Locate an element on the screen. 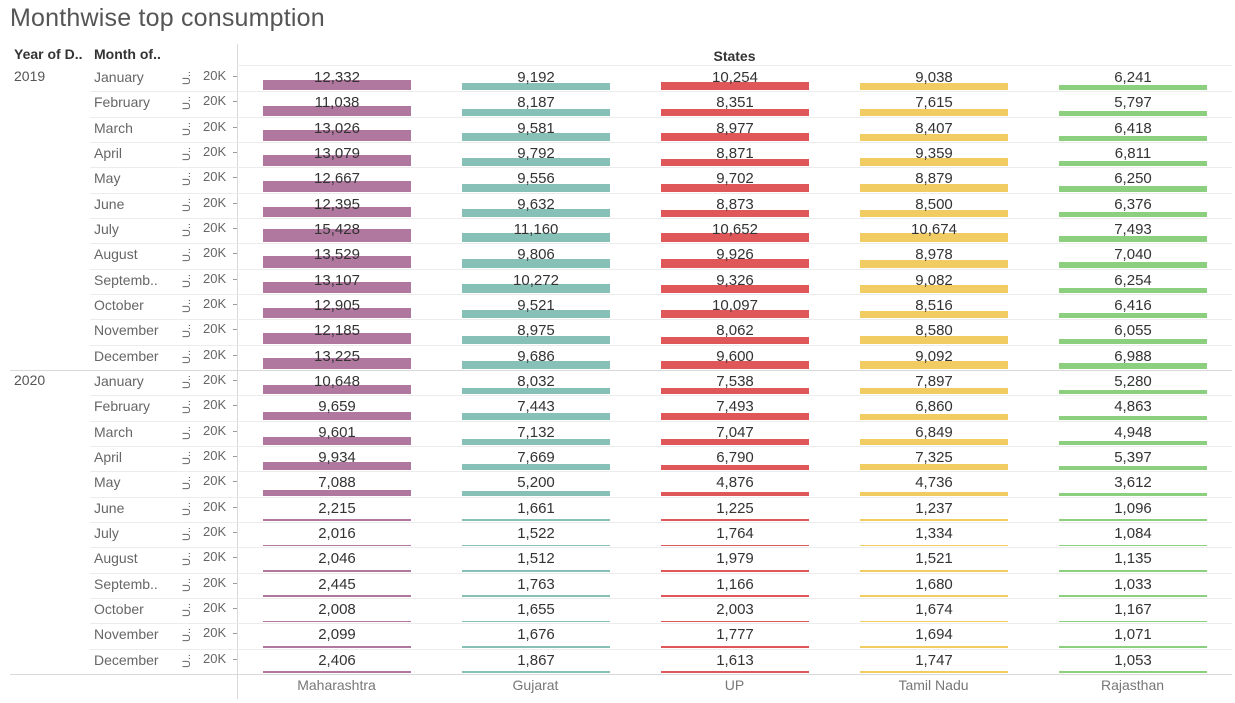  month-label: March is located at coordinates (113, 127).